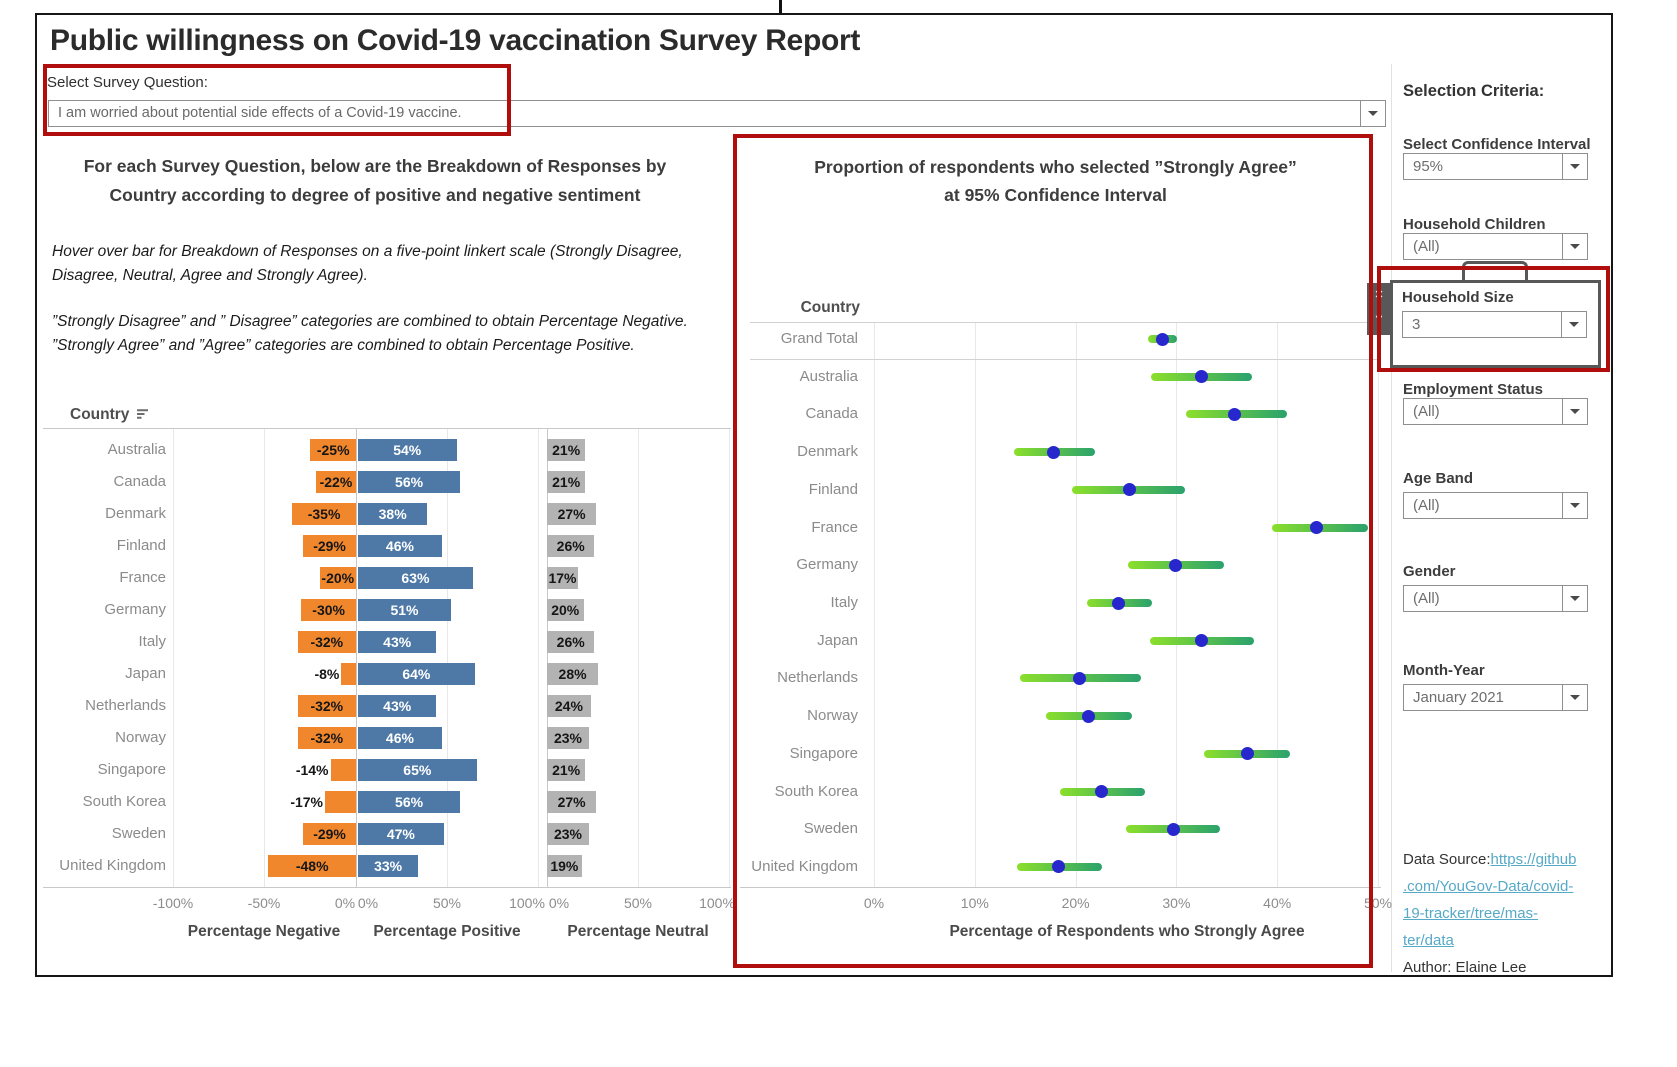 The height and width of the screenshot is (1067, 1677). I want to click on positive-value-label: 65%, so click(417, 770).